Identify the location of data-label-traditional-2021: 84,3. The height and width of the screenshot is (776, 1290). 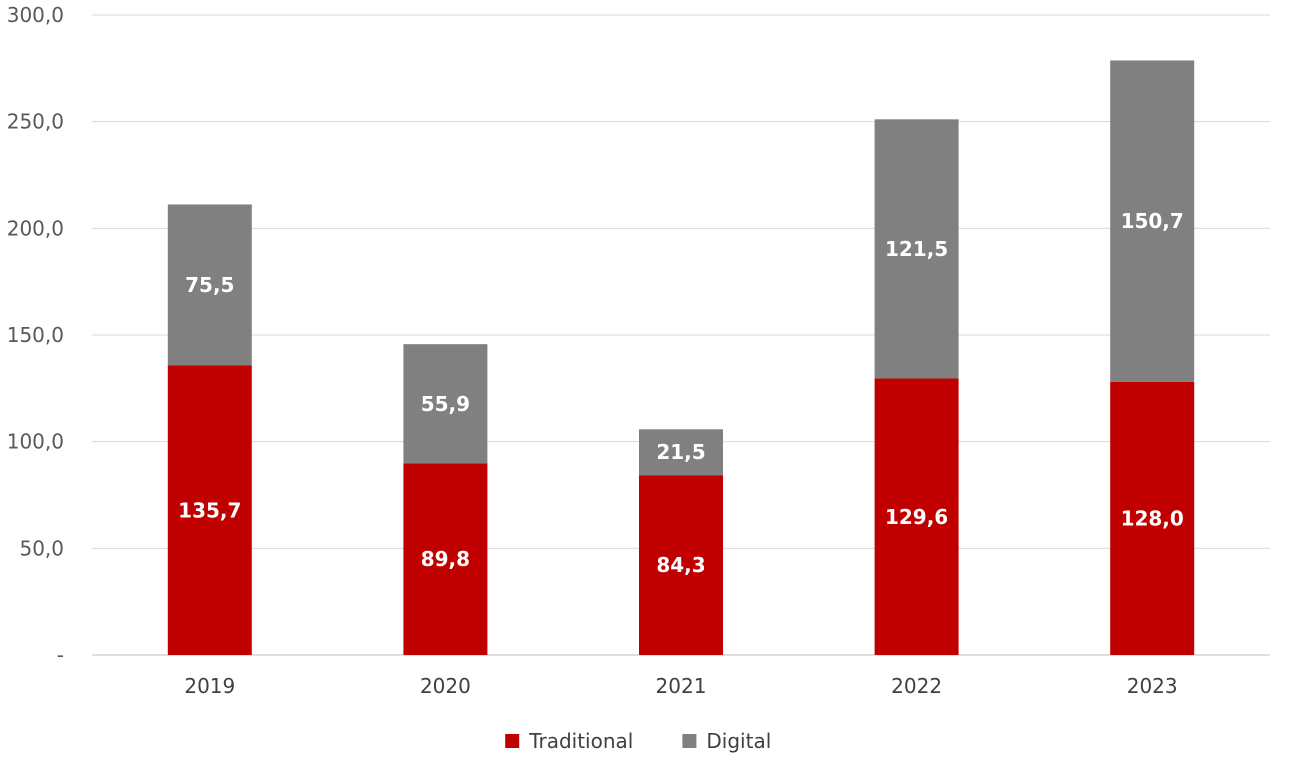
(680, 565).